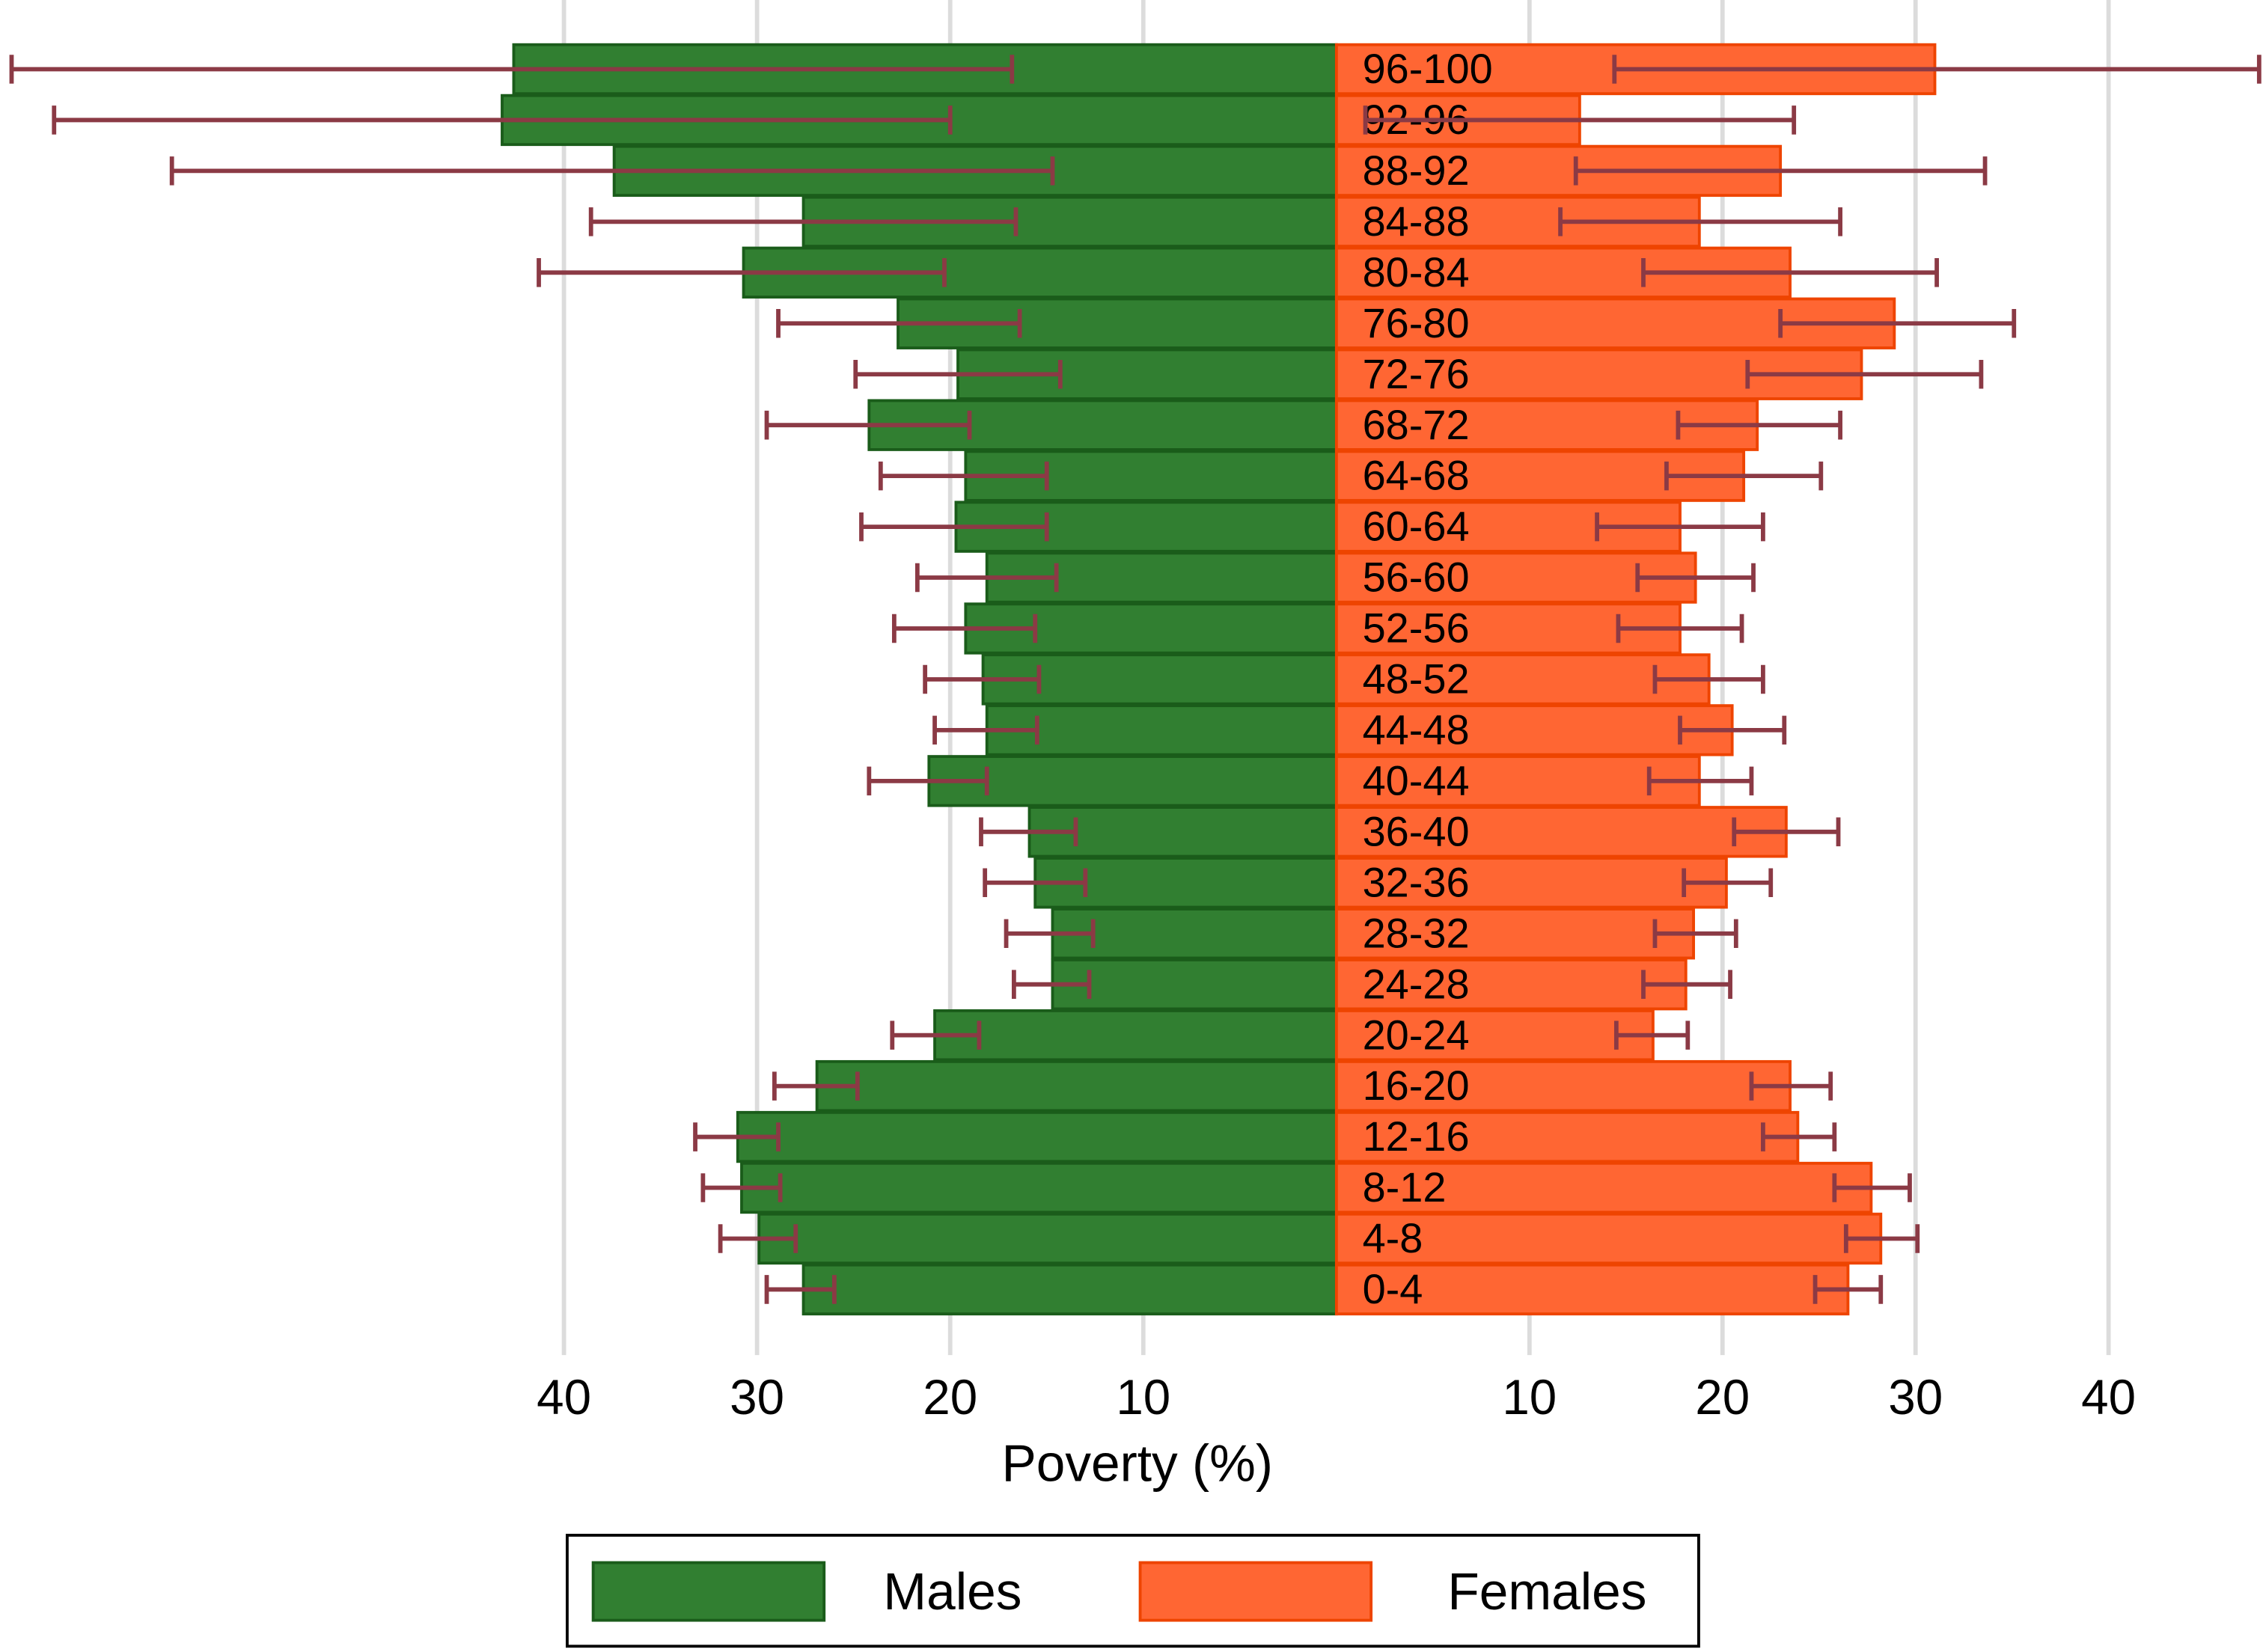 Image resolution: width=2263 pixels, height=1652 pixels. Describe the element at coordinates (1416, 424) in the screenshot. I see `category-label: 68-72` at that location.